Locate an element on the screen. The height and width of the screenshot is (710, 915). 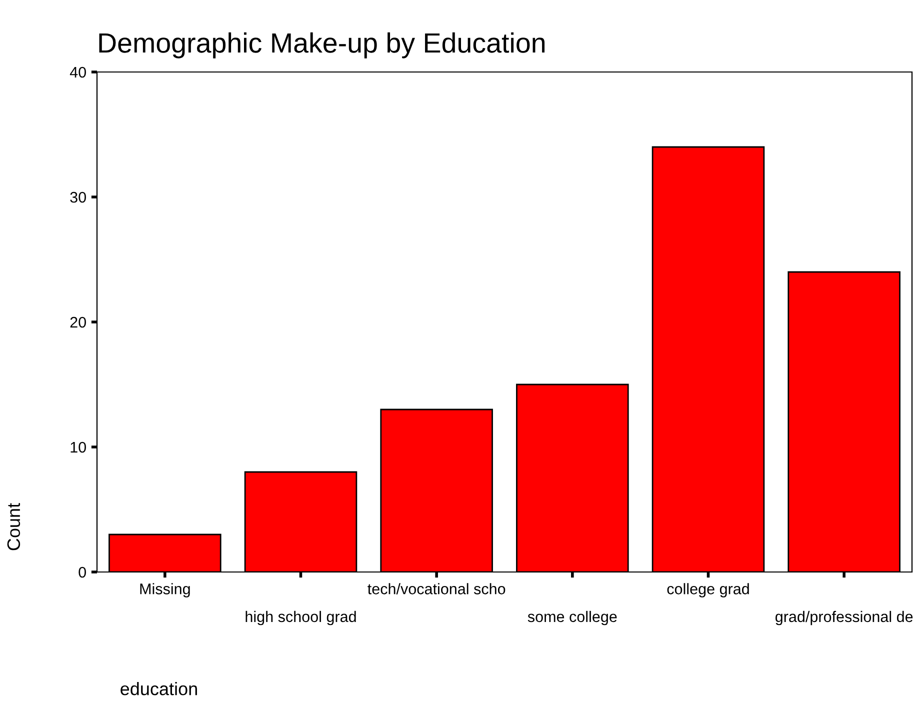
y-axis-title: Count is located at coordinates (13, 526).